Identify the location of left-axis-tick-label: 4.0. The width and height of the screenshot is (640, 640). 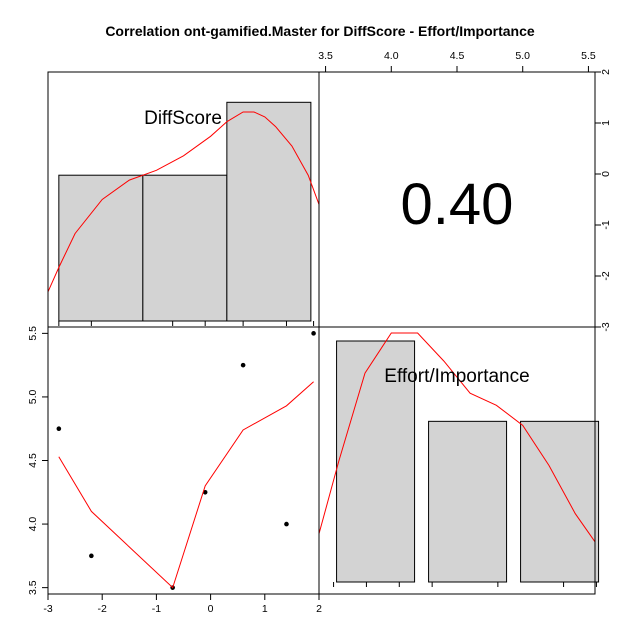
(33, 524).